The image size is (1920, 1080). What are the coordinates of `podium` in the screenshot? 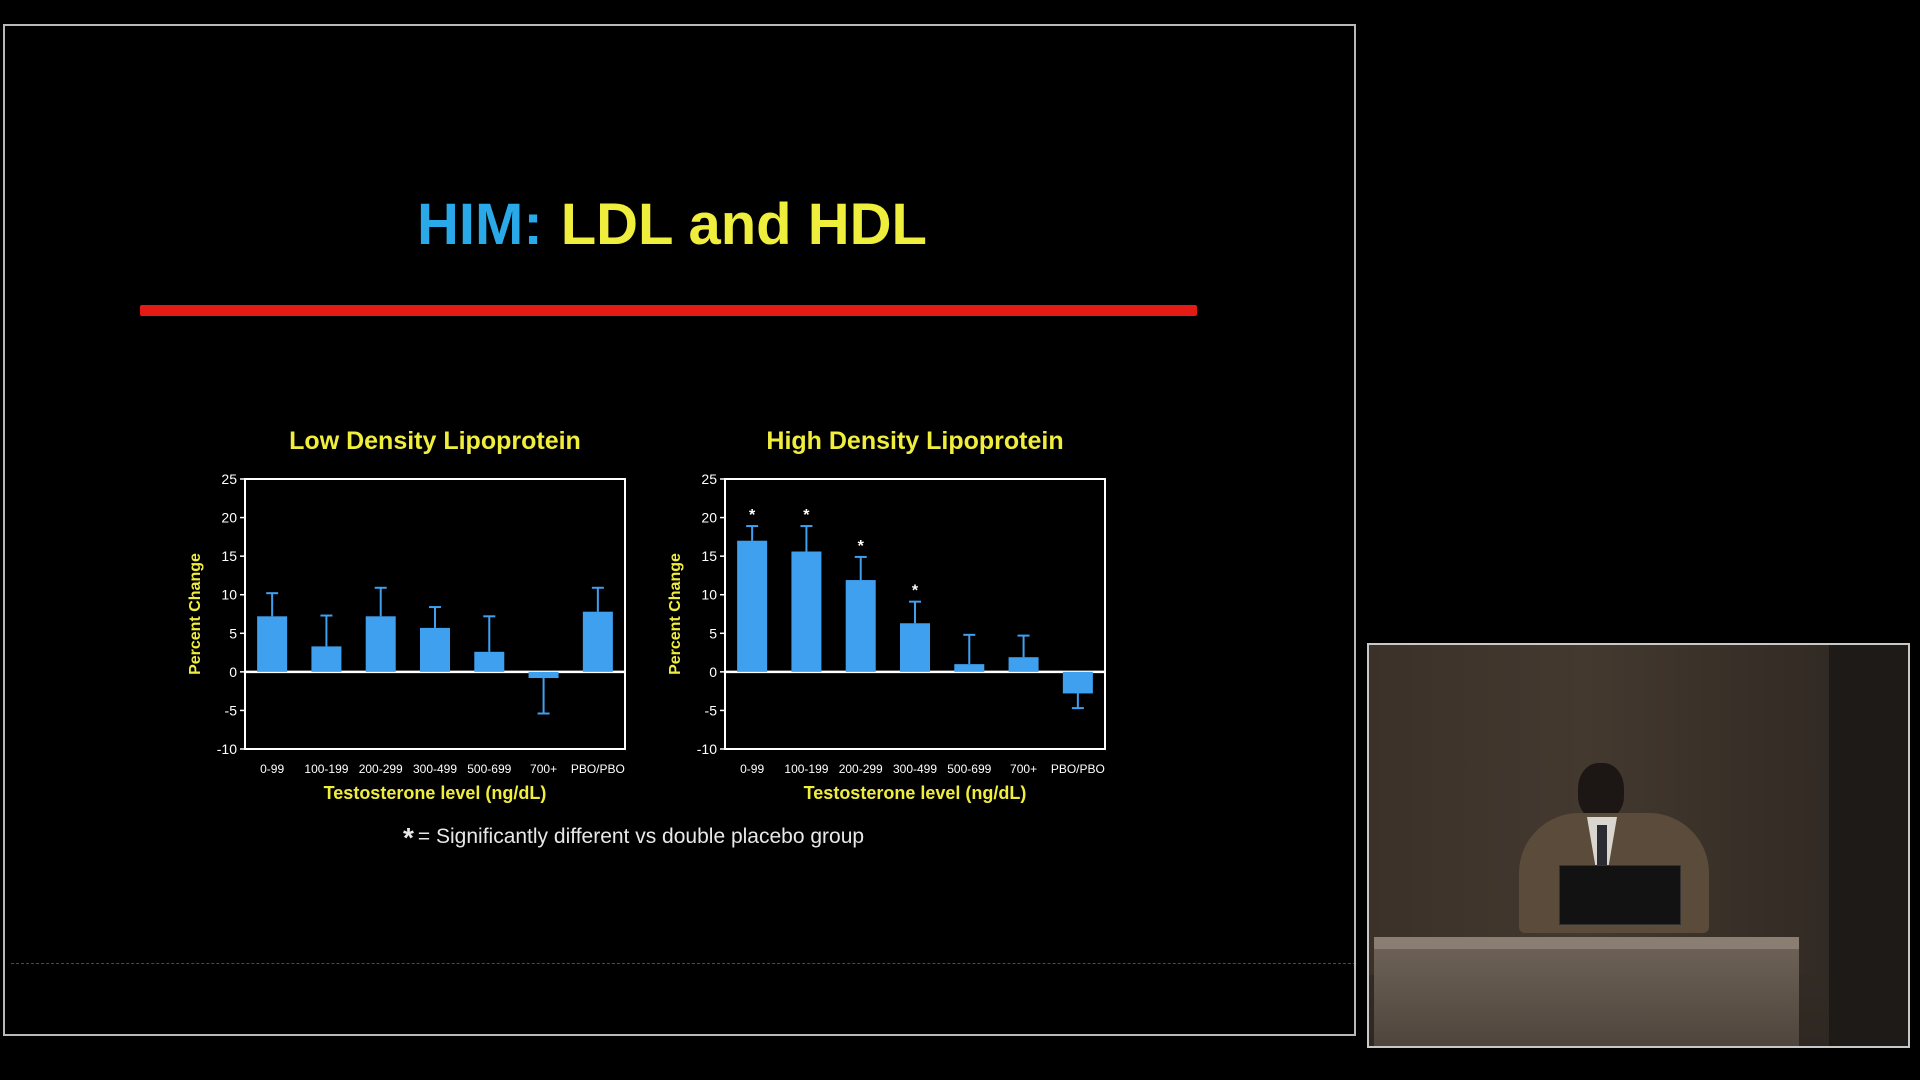 It's located at (1586, 995).